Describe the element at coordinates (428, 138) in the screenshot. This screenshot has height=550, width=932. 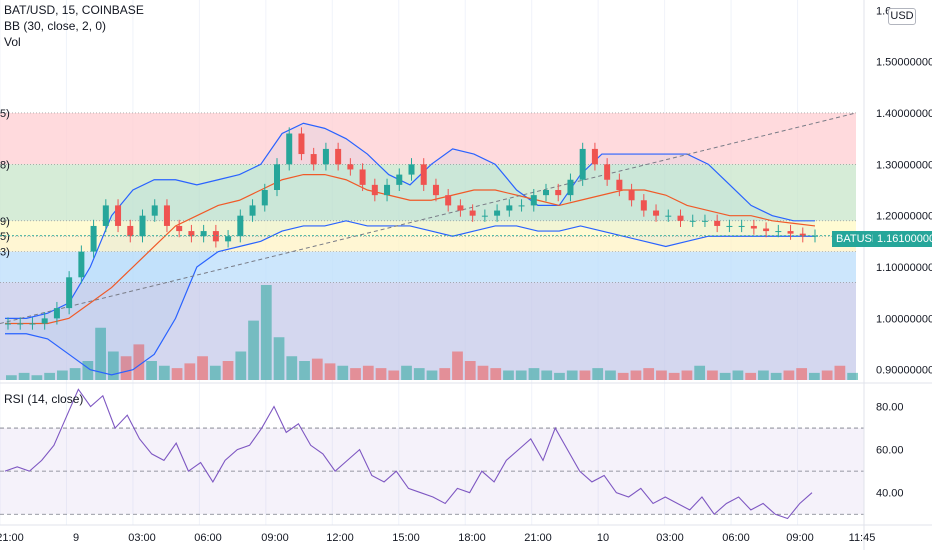
I see `fib-zone` at that location.